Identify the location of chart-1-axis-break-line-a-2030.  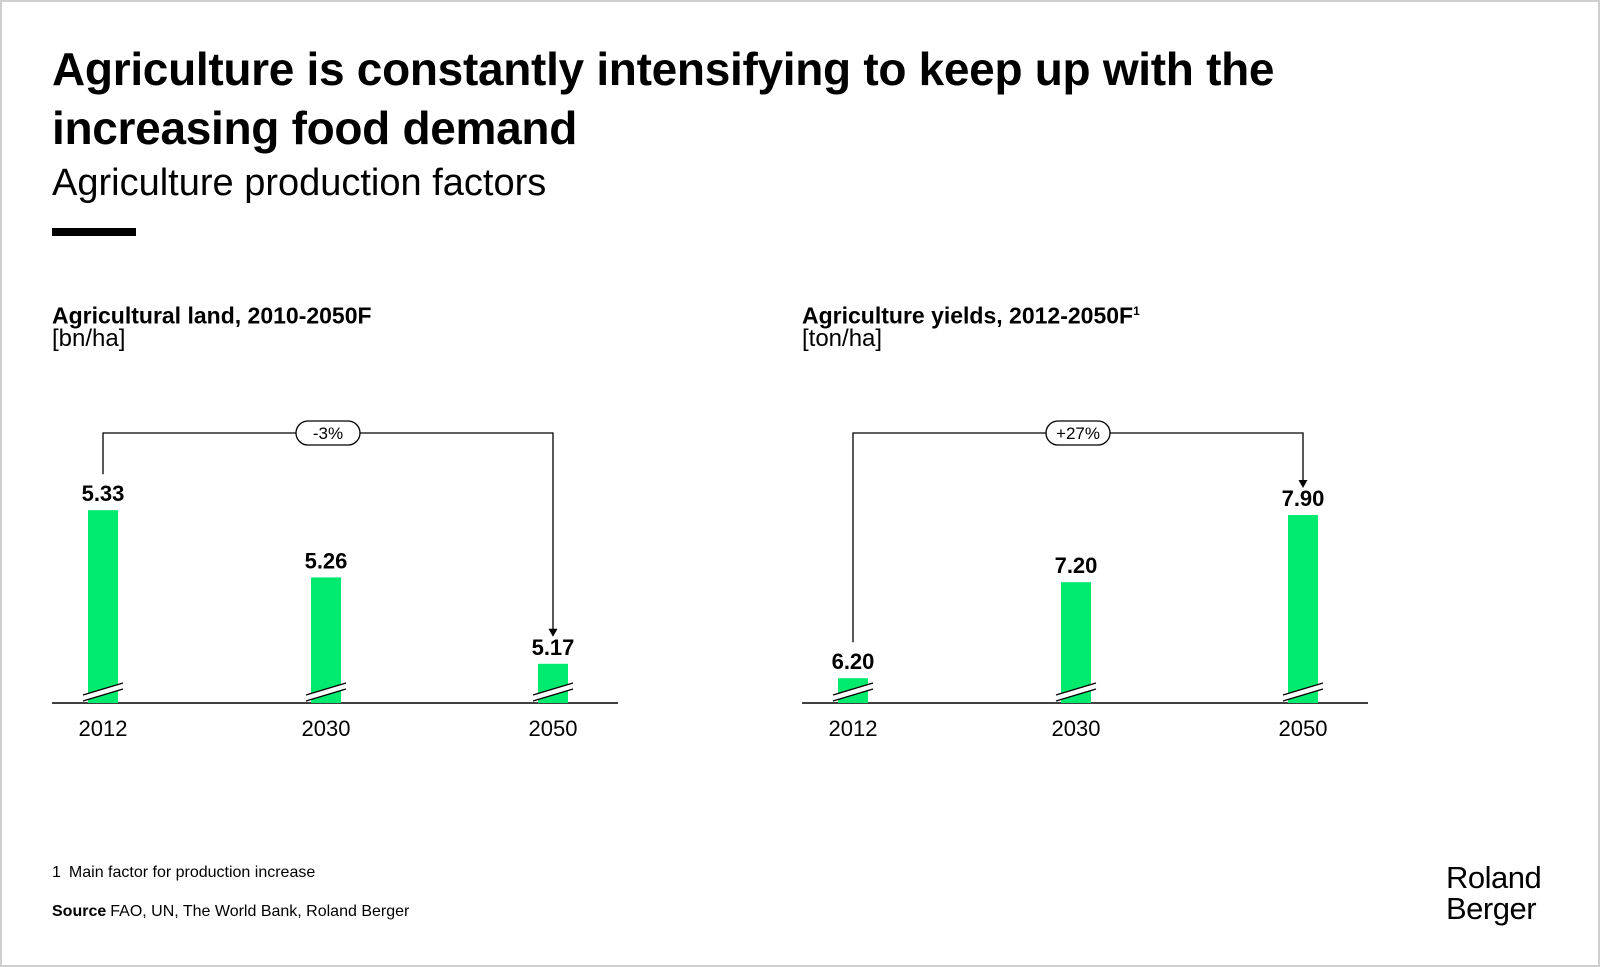
(326, 689).